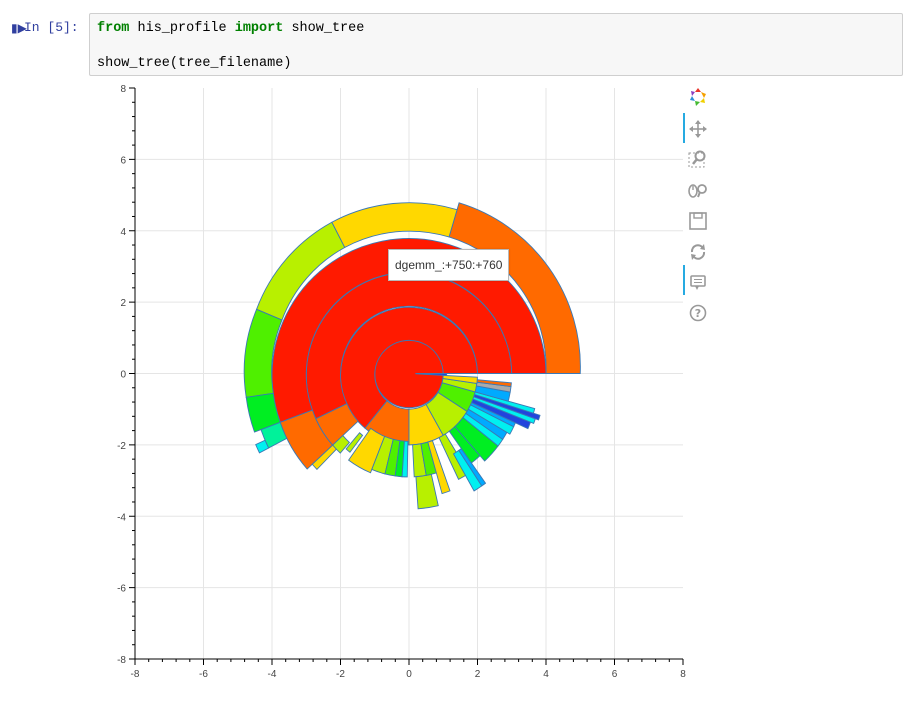 This screenshot has height=701, width=916. What do you see at coordinates (121, 589) in the screenshot?
I see `y-tick-label: -6` at bounding box center [121, 589].